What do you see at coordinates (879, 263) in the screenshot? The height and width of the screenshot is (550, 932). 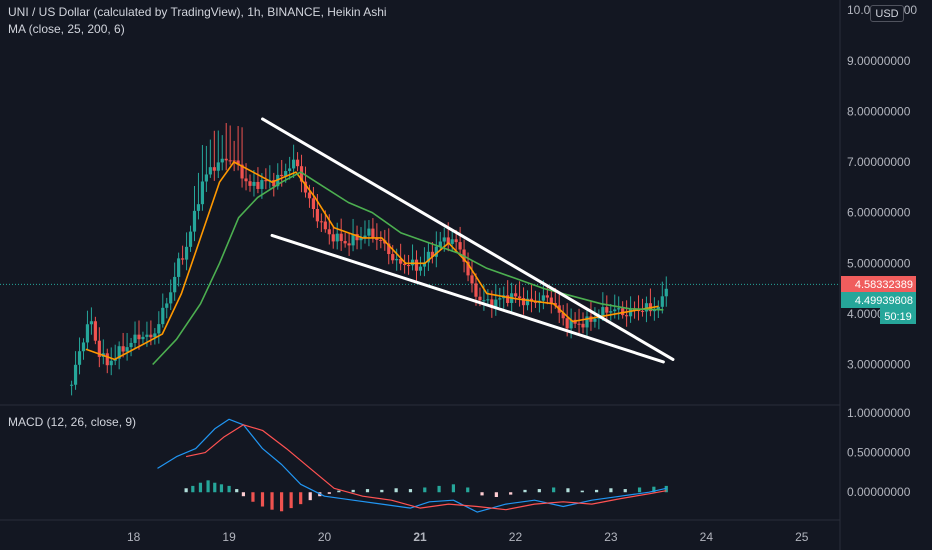 I see `price-tick-label: 5.00000000` at bounding box center [879, 263].